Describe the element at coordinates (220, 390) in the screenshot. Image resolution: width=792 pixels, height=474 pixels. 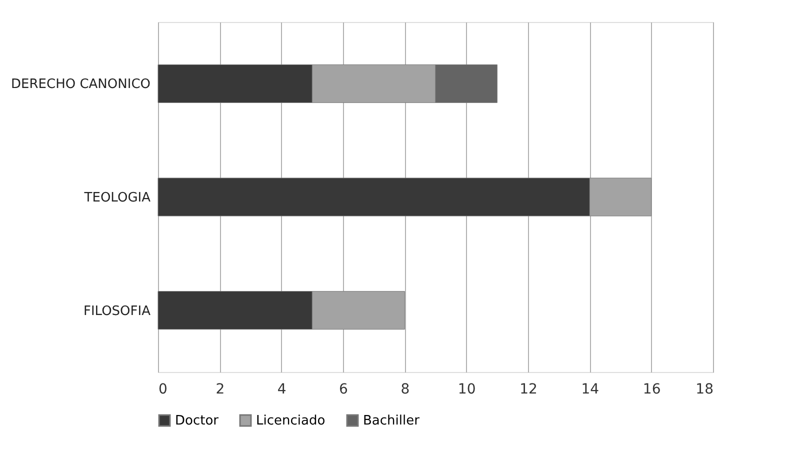
I see `x-tick-label: 2` at that location.